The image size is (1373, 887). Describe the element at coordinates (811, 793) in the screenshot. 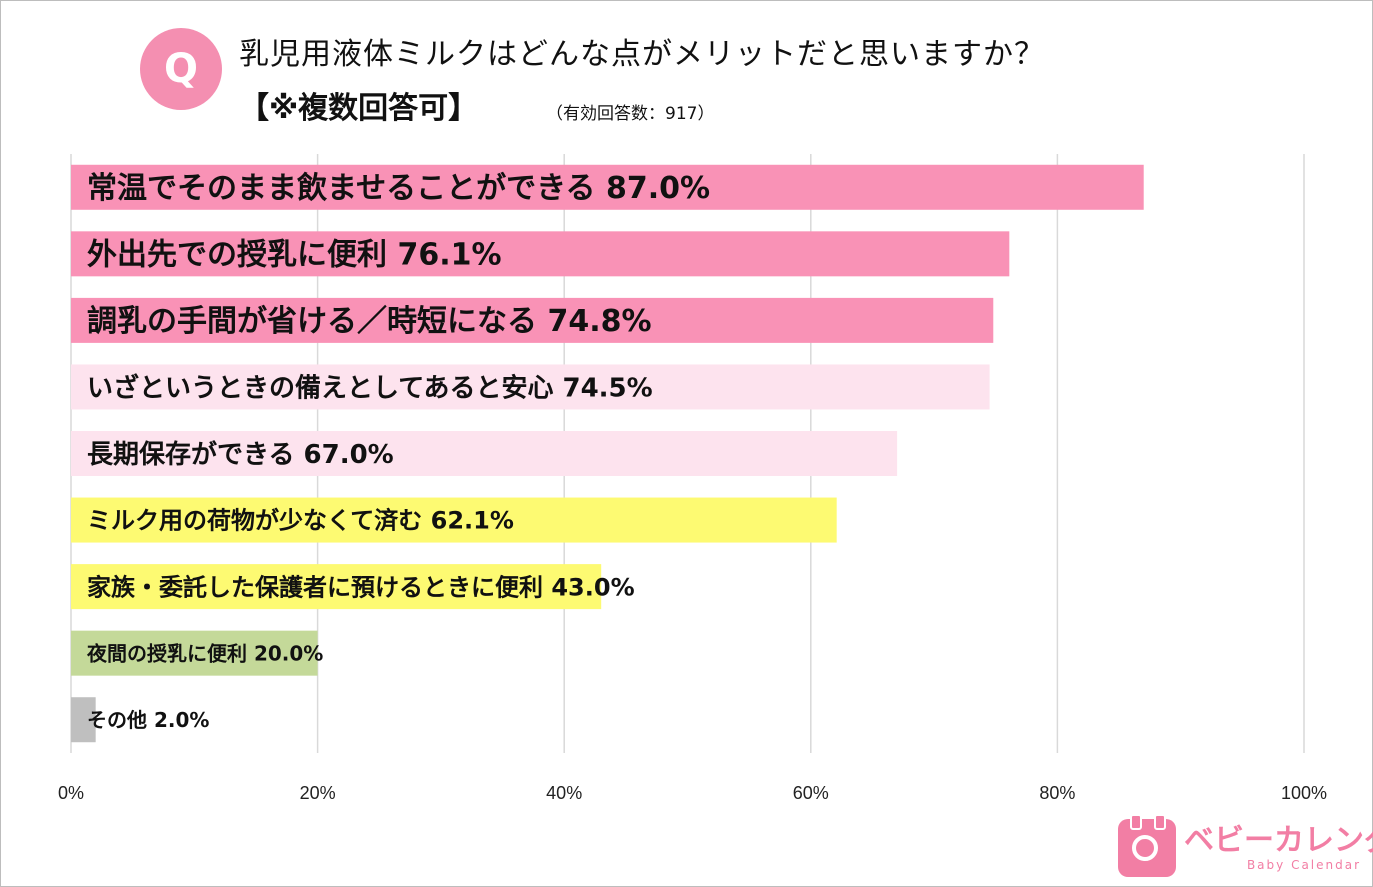

I see `x-tick-label: 60%` at that location.